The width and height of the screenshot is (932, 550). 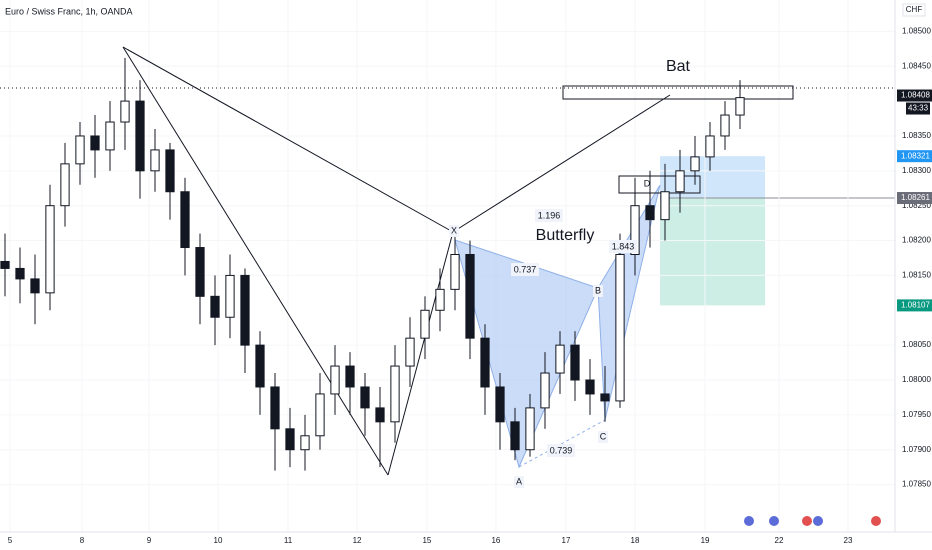 I want to click on position-tool, so click(x=777, y=231).